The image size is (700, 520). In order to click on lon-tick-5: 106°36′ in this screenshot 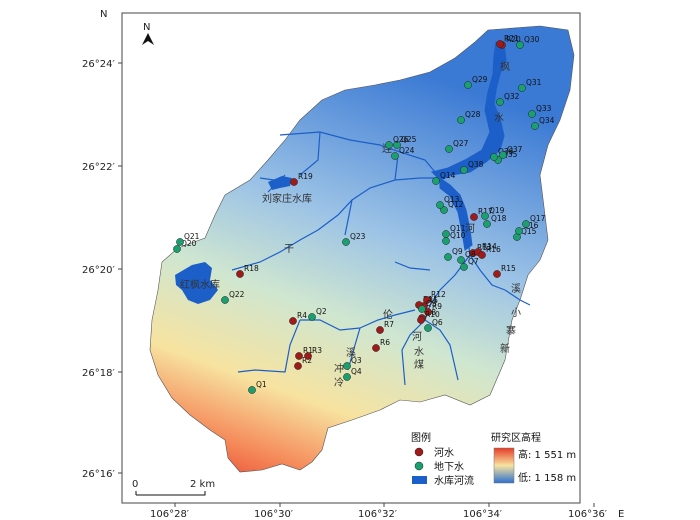, I will do `click(588, 514)`.